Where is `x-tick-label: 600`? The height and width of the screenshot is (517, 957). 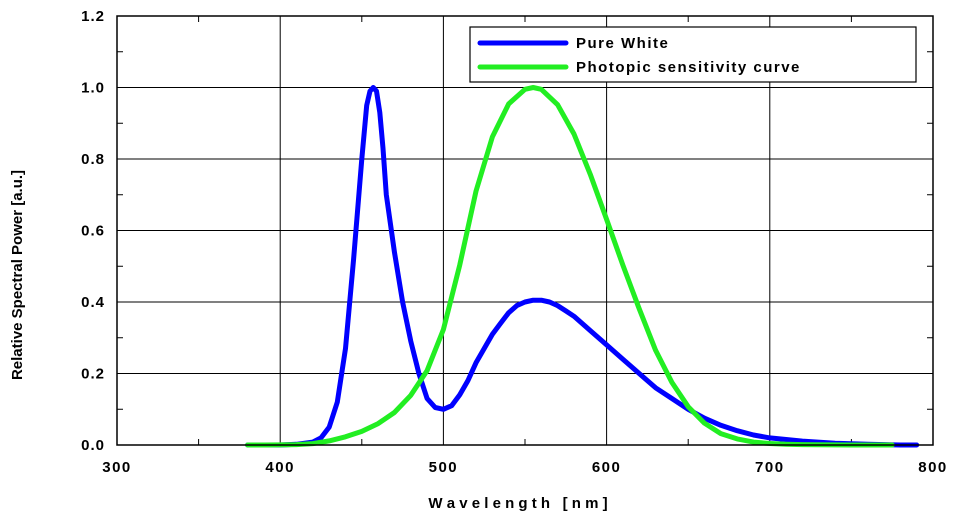
x-tick-label: 600 is located at coordinates (607, 467).